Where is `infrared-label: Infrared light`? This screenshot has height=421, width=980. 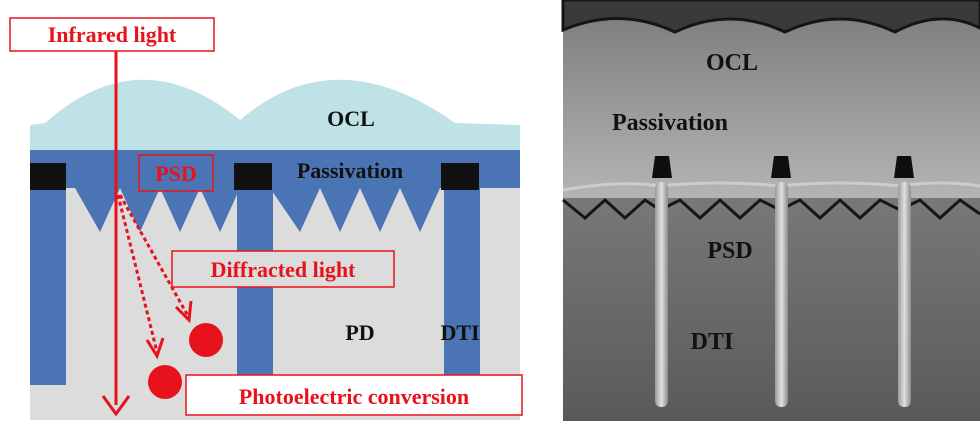
infrared-label: Infrared light is located at coordinates (112, 34).